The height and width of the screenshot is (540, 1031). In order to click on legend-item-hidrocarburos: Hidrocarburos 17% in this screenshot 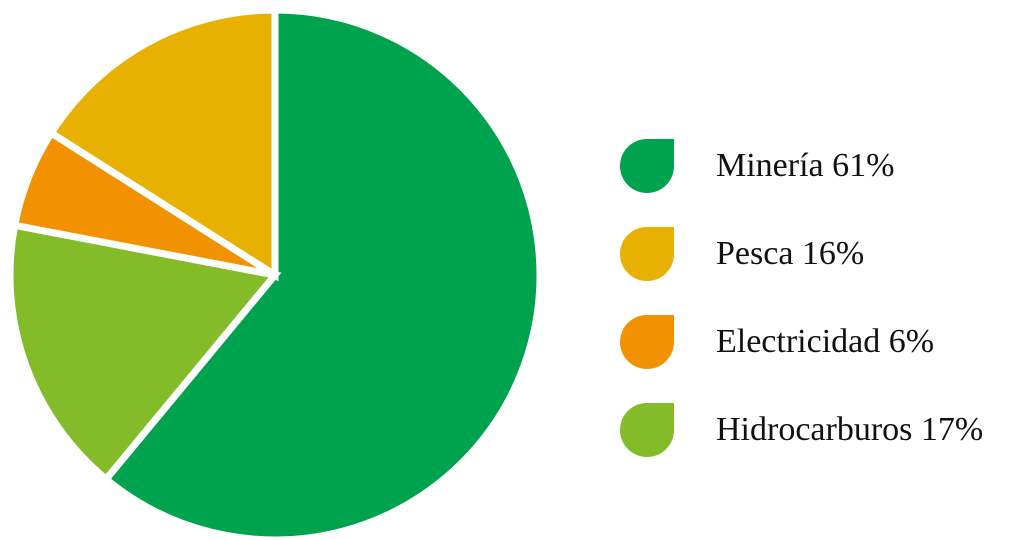, I will do `click(825, 430)`.